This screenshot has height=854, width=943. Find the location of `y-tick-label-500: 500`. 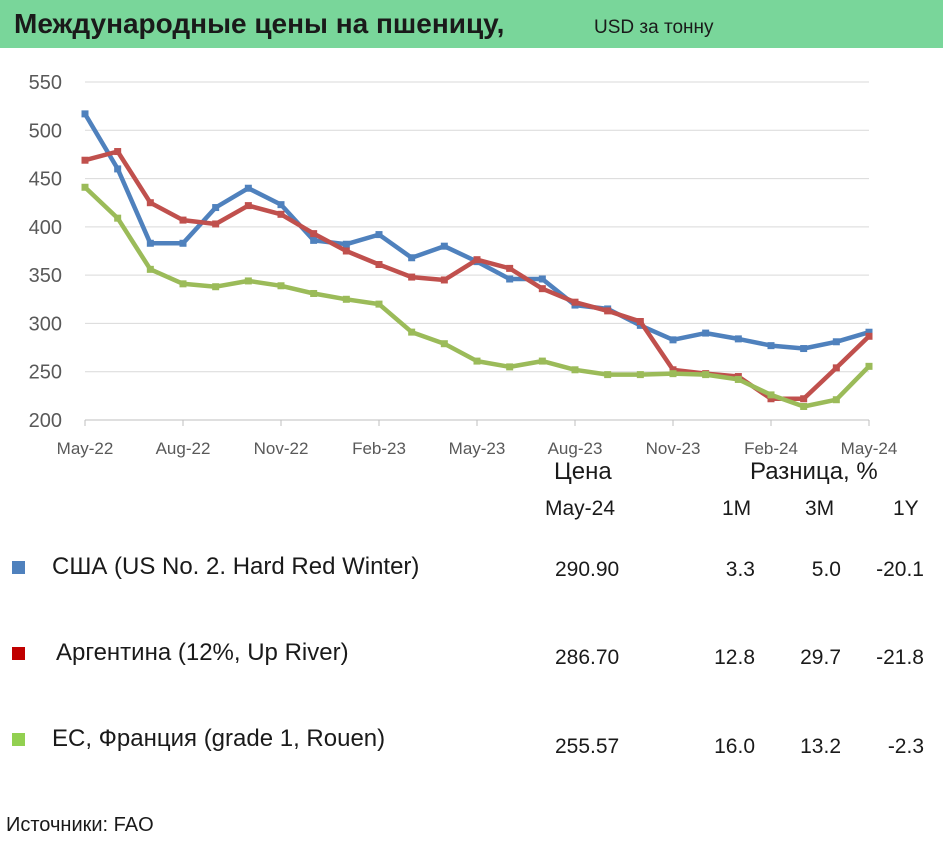

y-tick-label-500: 500 is located at coordinates (45, 131).